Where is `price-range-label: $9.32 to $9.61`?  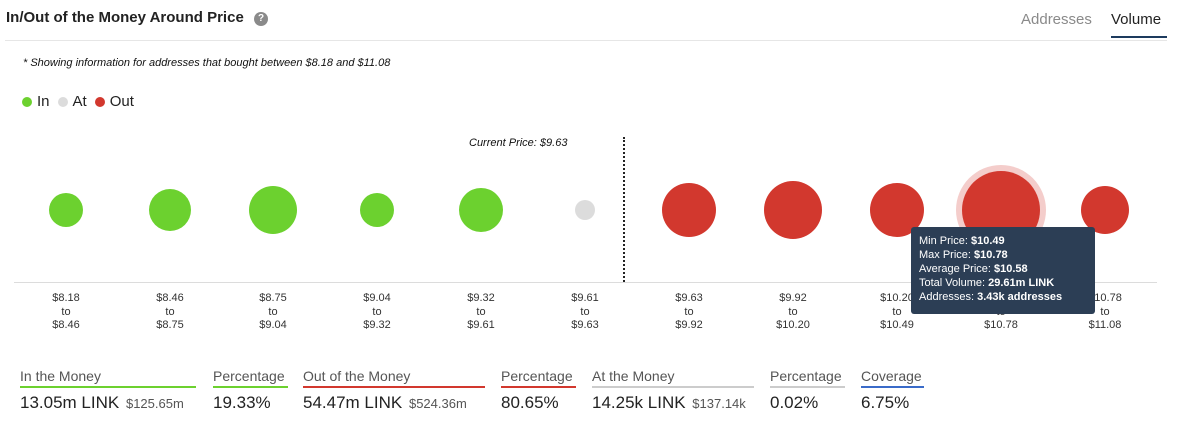
price-range-label: $9.32 to $9.61 is located at coordinates (481, 311).